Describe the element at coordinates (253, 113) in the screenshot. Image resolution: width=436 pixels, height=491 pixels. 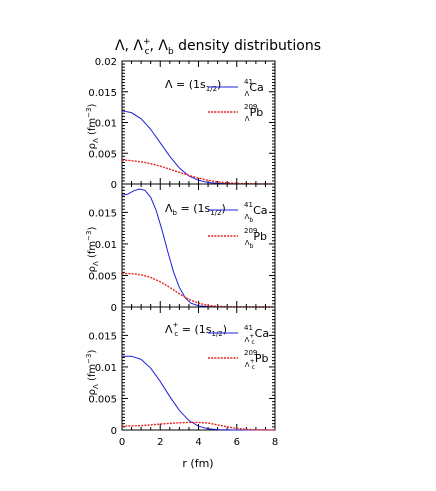
I see `legend-pb-label: 209 ΛPb` at that location.